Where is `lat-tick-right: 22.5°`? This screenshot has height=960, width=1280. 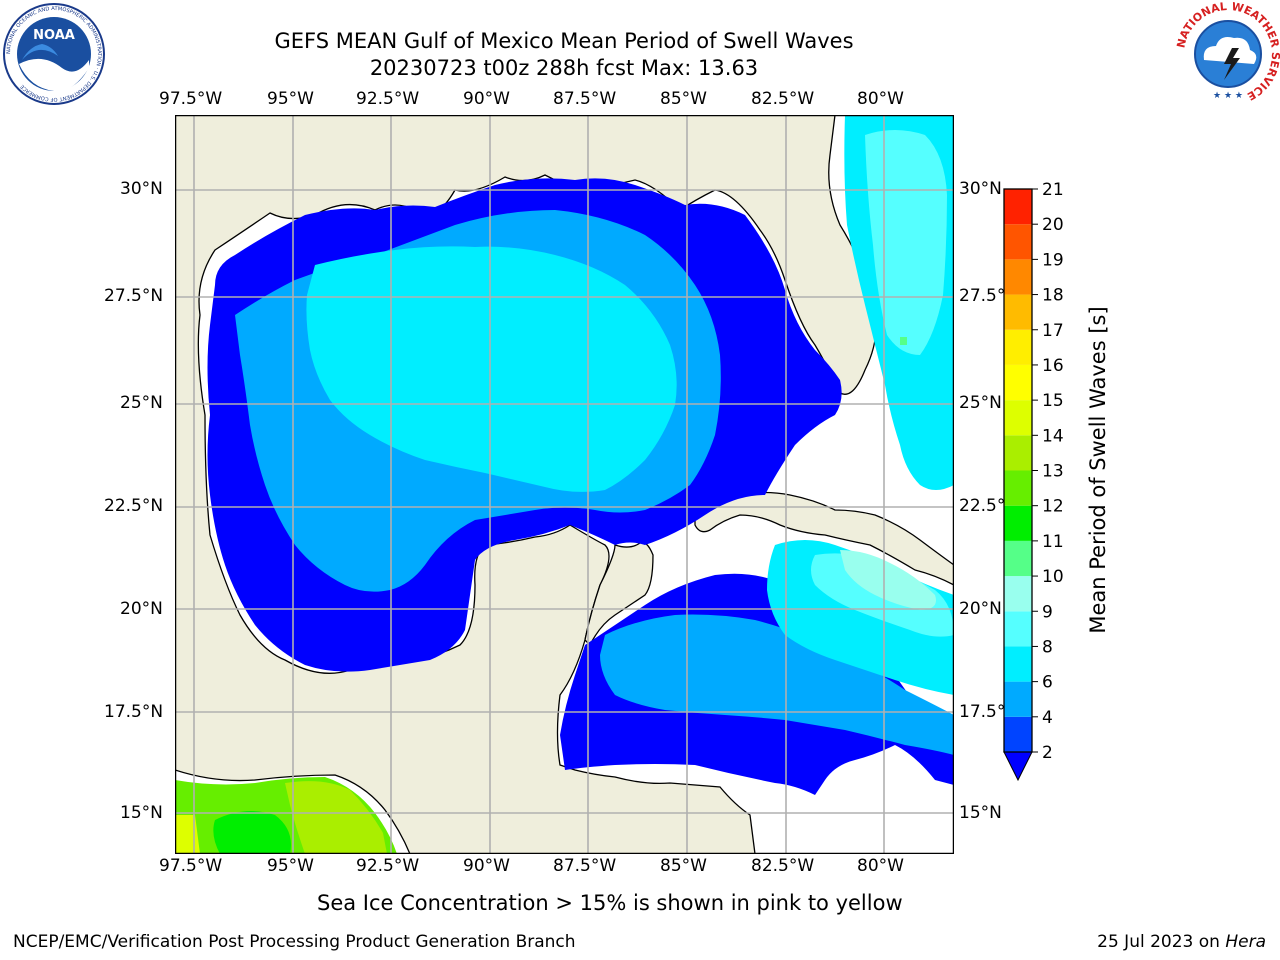
lat-tick-right: 22.5° is located at coordinates (982, 506).